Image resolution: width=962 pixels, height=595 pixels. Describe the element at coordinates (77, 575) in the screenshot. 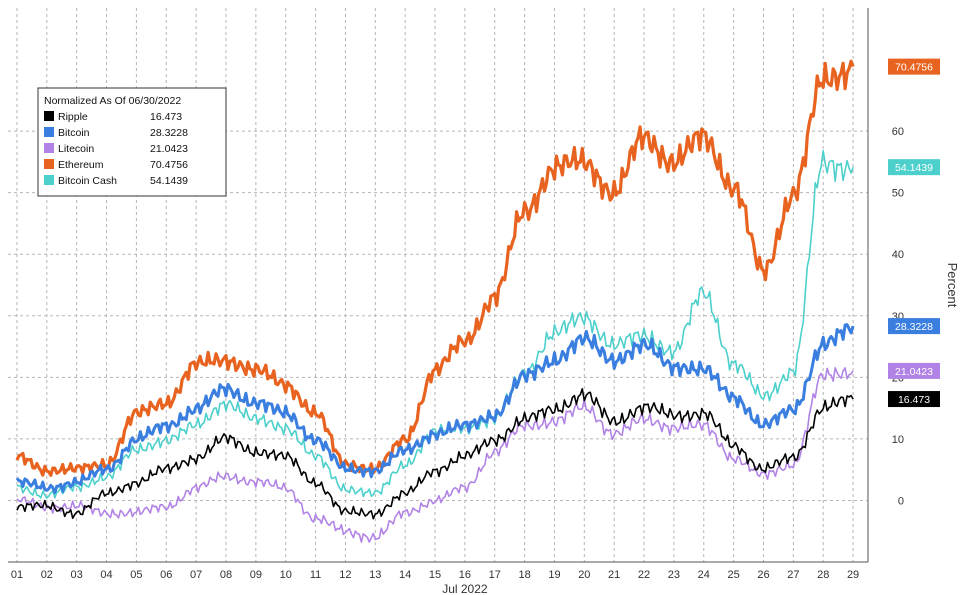

I see `x-tick-label: 03` at that location.